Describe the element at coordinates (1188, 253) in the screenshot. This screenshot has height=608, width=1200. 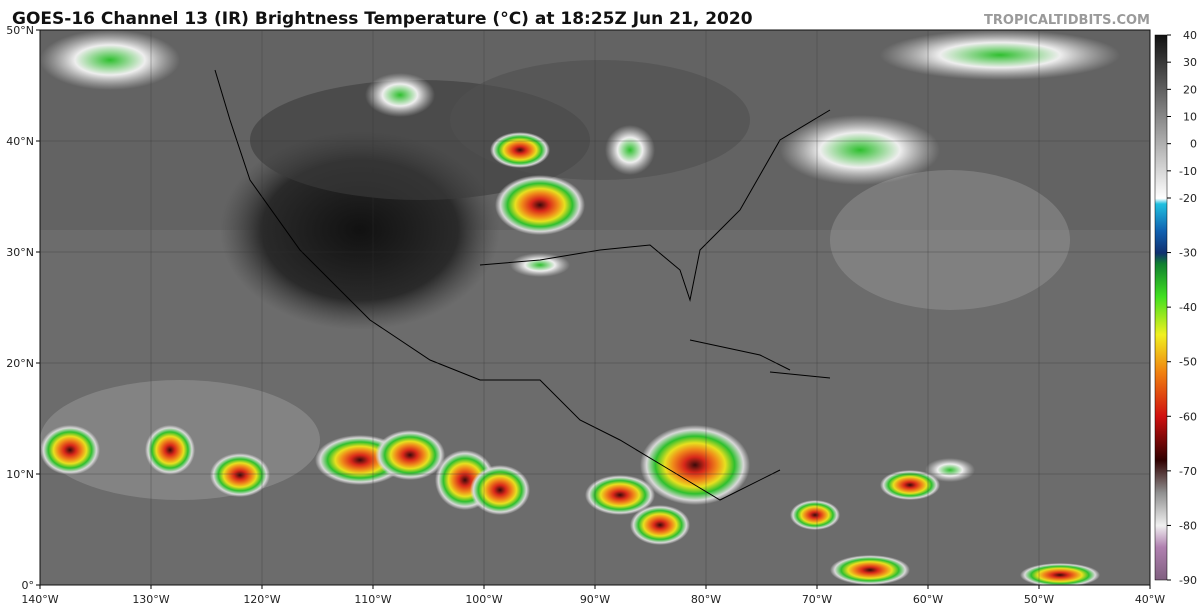
I see `colorbar-tick-label: -30` at that location.